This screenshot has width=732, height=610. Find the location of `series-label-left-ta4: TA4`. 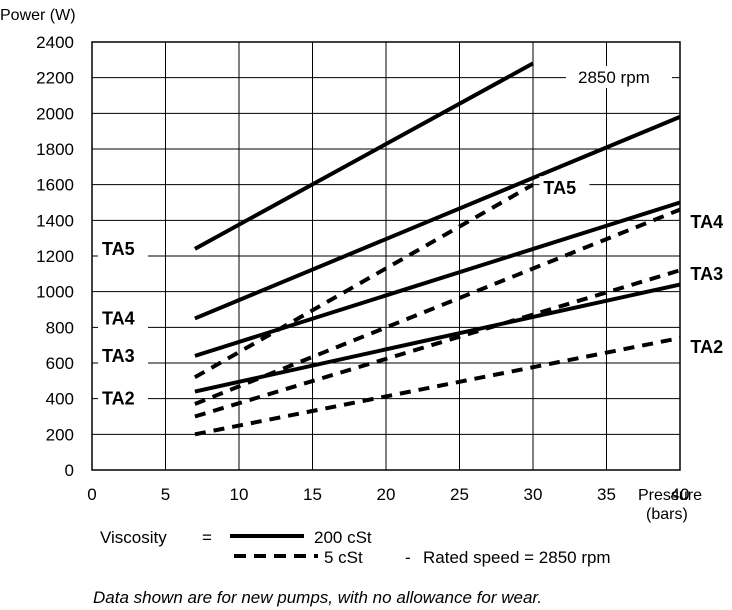

series-label-left-ta4: TA4 is located at coordinates (118, 318).